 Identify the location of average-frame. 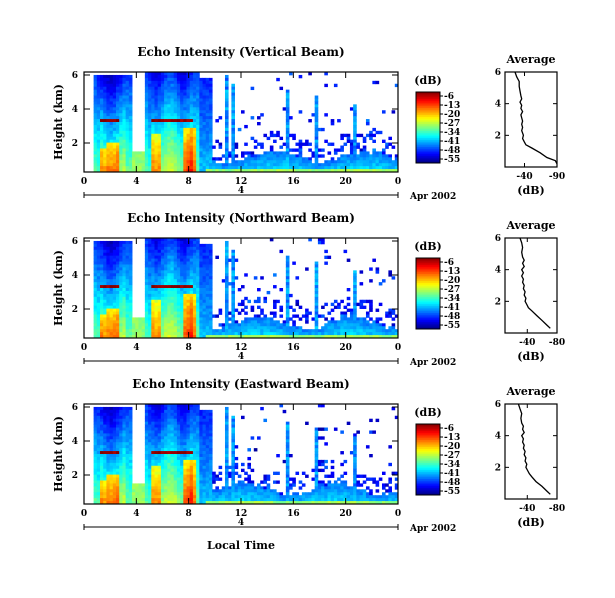
(531, 285).